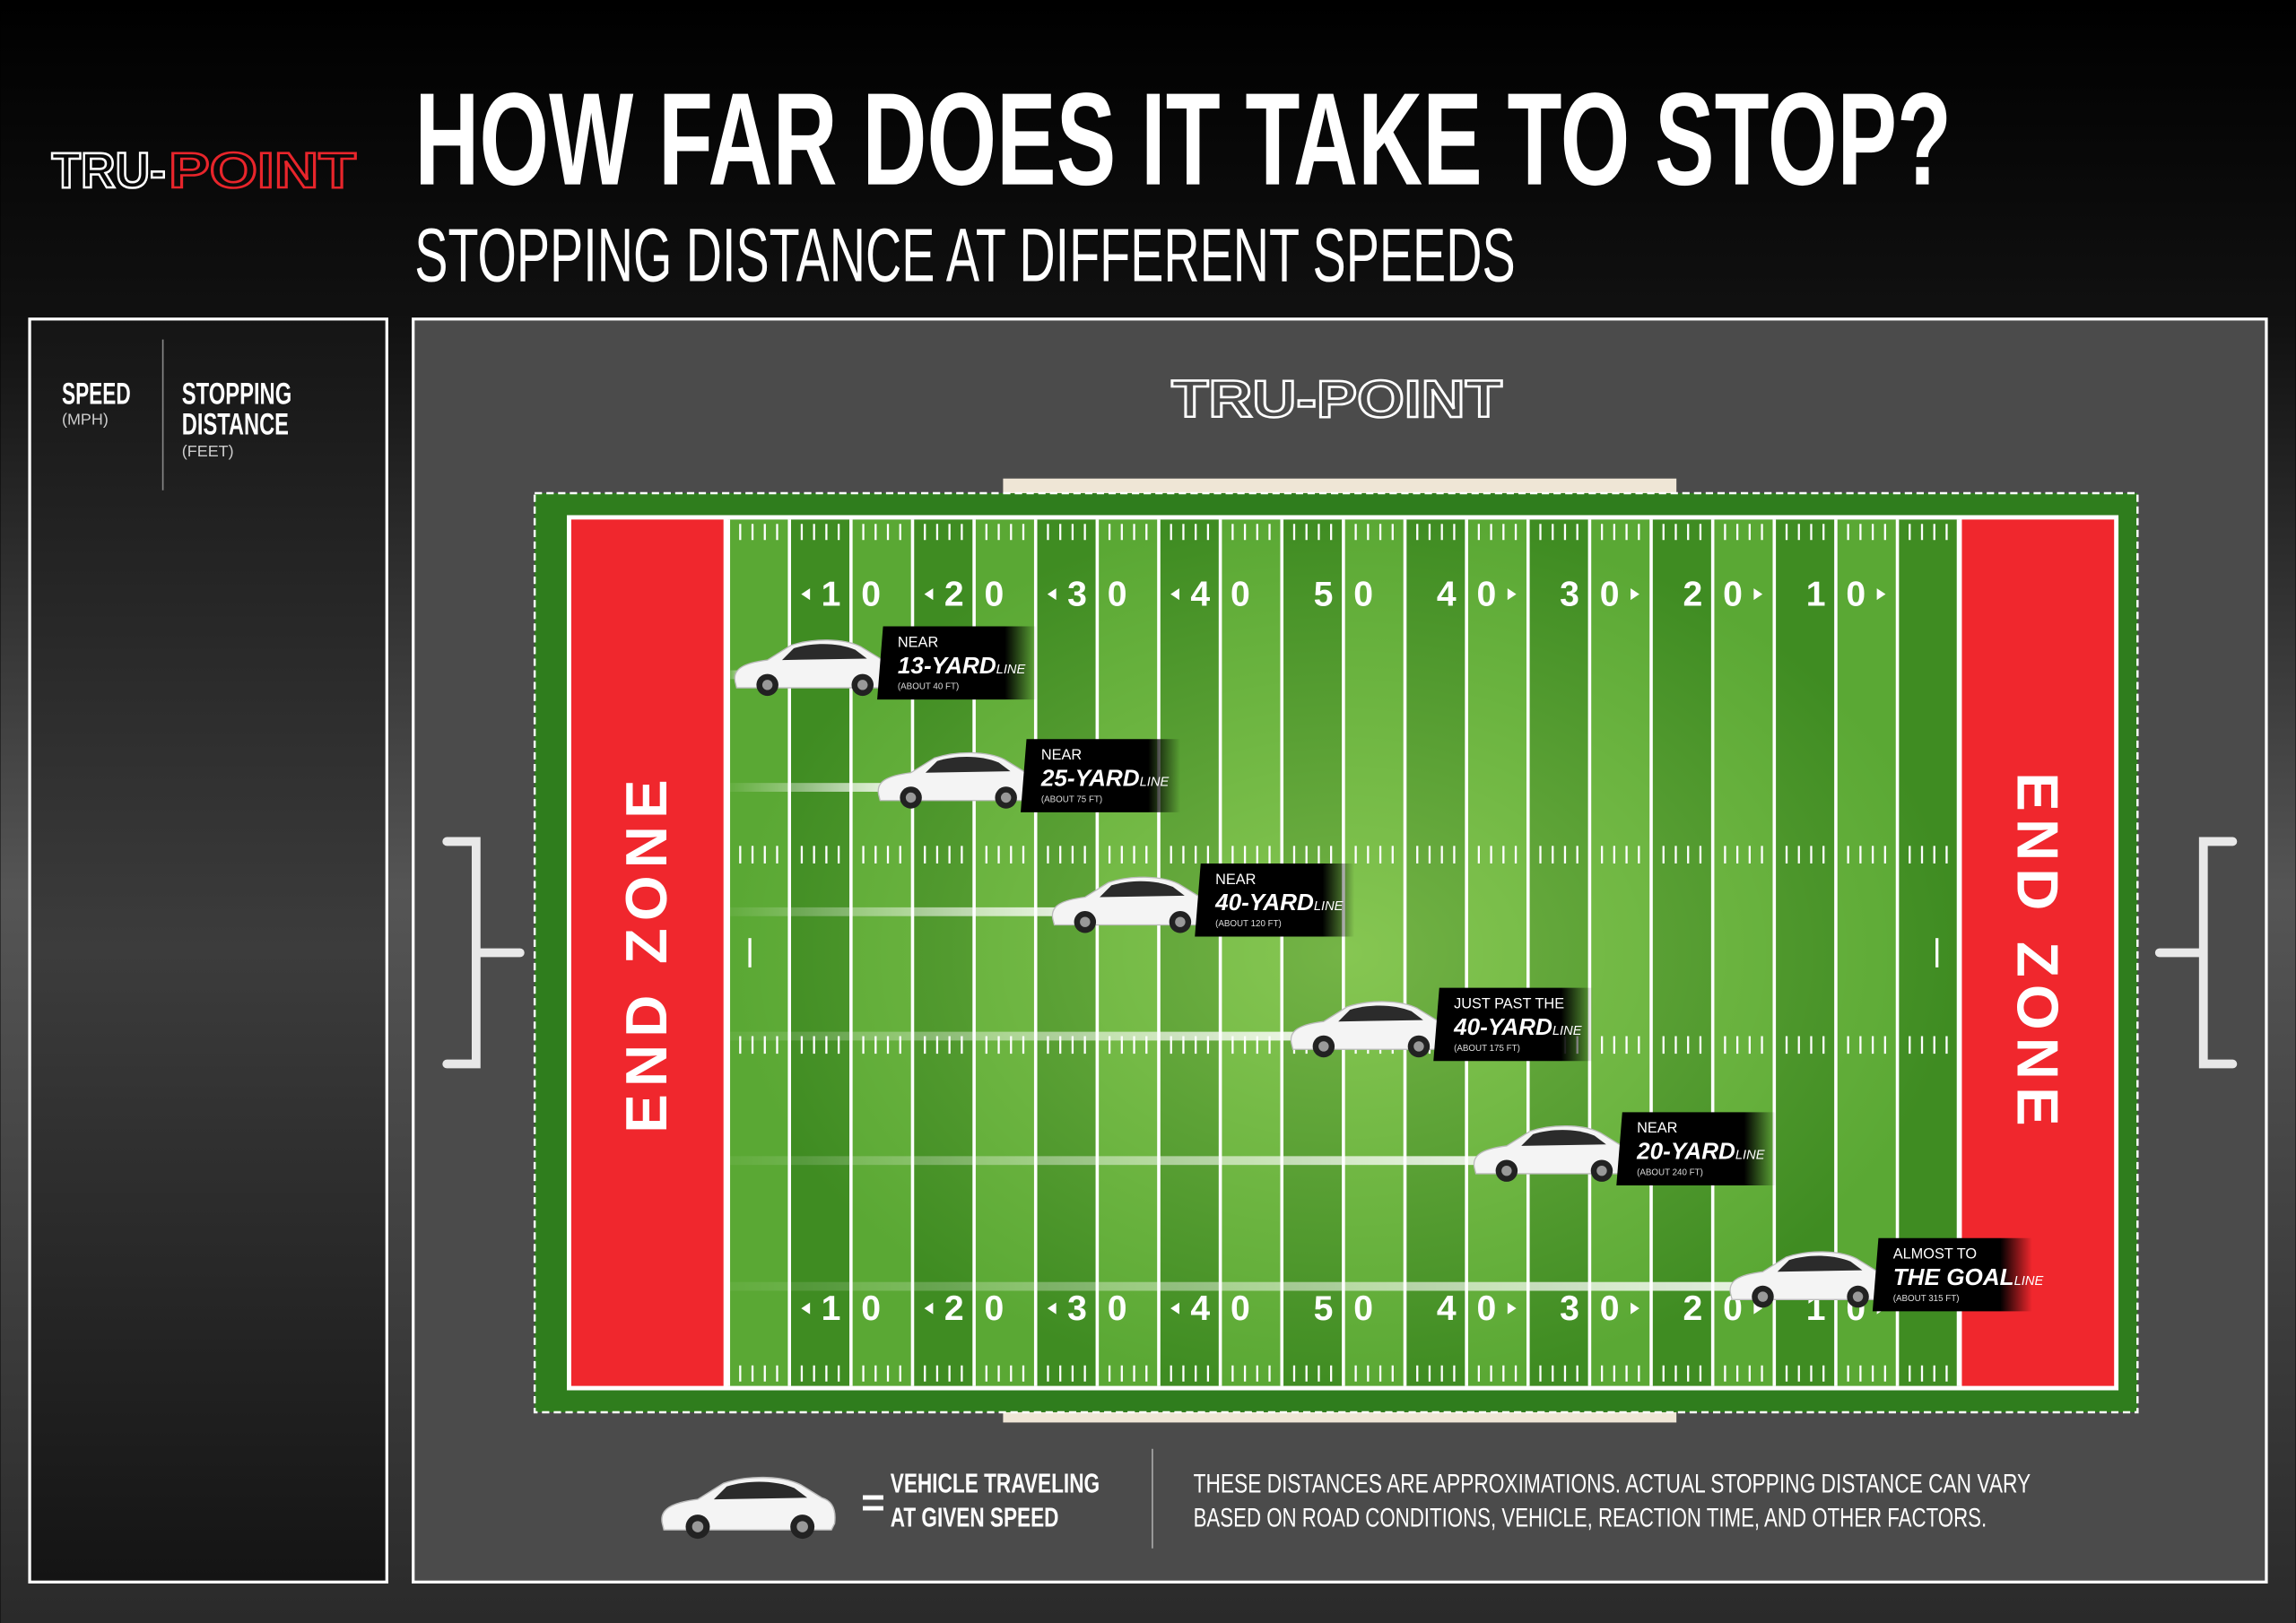  What do you see at coordinates (85, 419) in the screenshot?
I see `column-unit: (MPH)` at bounding box center [85, 419].